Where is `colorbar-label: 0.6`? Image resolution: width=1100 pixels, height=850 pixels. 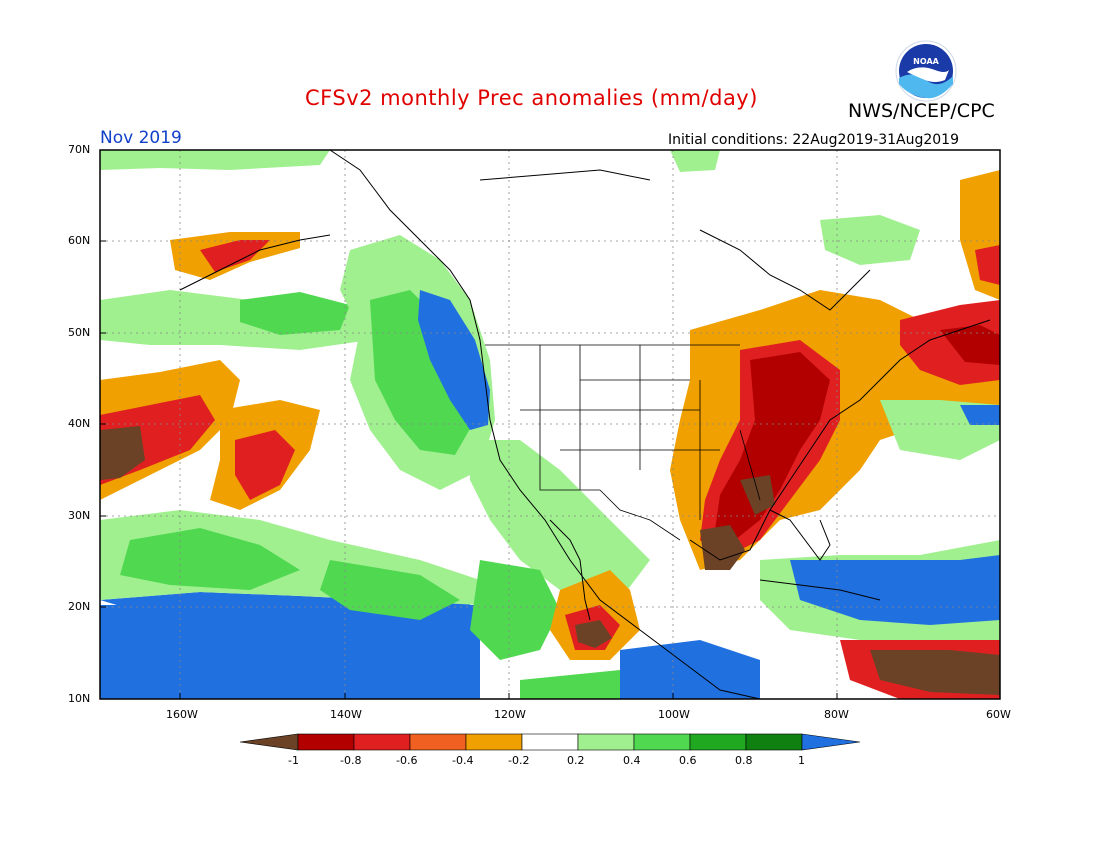
colorbar-label: 0.6 is located at coordinates (688, 760).